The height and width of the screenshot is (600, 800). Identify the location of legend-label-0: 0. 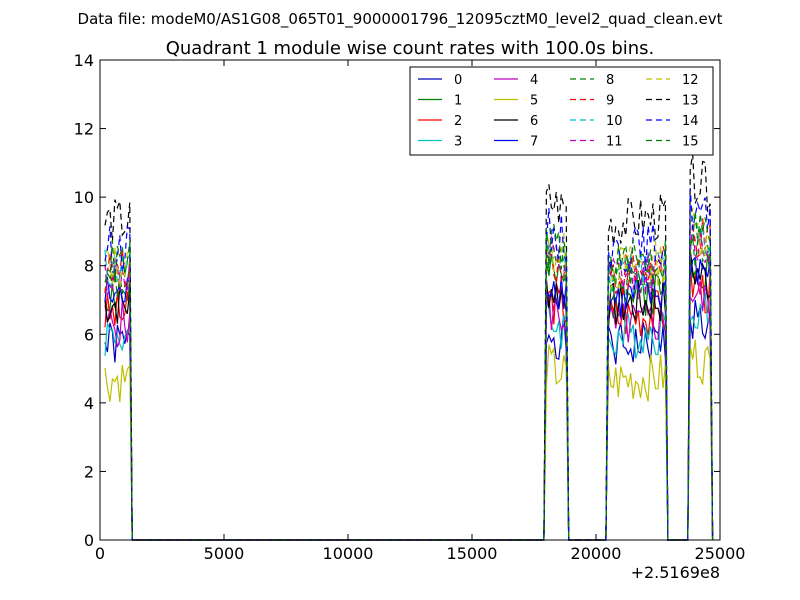
(458, 80).